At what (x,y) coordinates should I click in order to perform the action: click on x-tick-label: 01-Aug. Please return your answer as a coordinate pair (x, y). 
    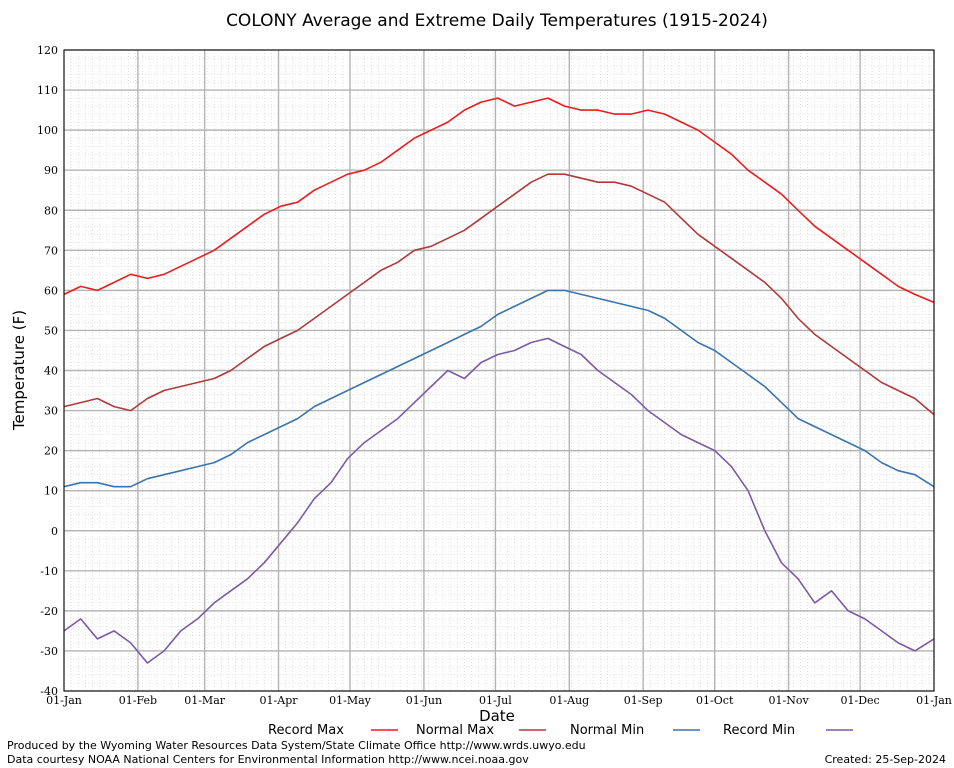
    Looking at the image, I should click on (569, 700).